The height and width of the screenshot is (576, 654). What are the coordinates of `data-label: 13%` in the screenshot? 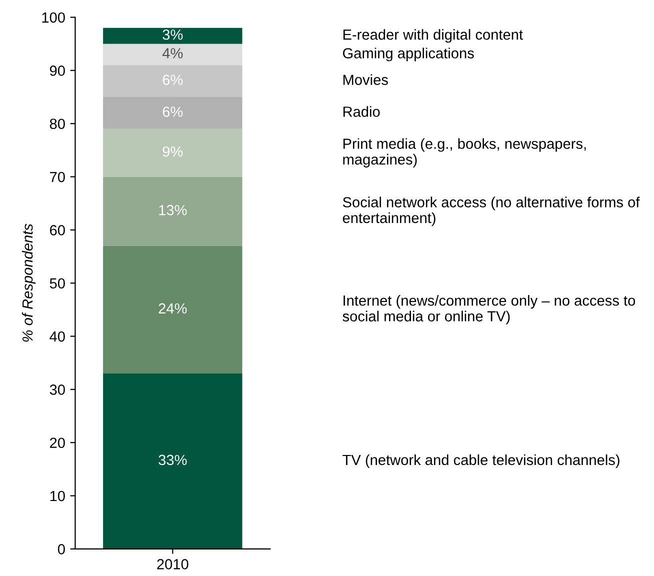 It's located at (173, 210).